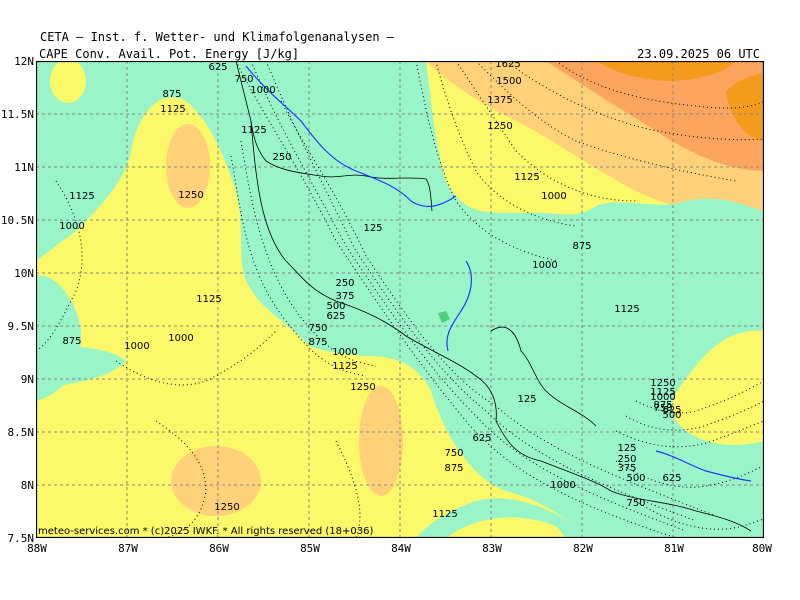 The image size is (800, 600). What do you see at coordinates (169, 54) in the screenshot?
I see `variable-label: CAPE Conv. Avail. Pot. Energy [J/kg]` at bounding box center [169, 54].